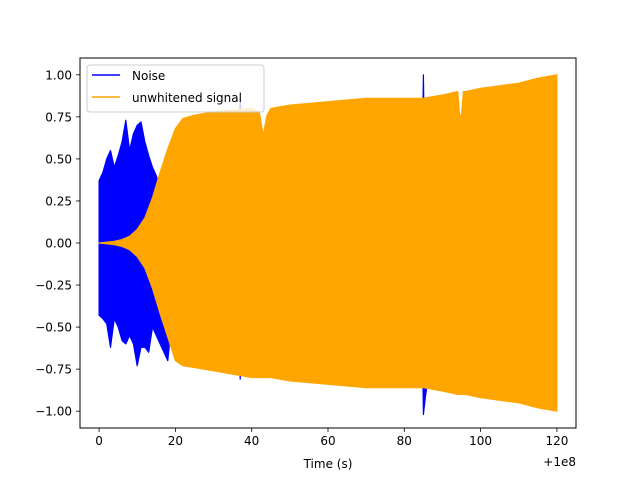 Image resolution: width=640 pixels, height=480 pixels. I want to click on legend-label-noise: Noise, so click(148, 76).